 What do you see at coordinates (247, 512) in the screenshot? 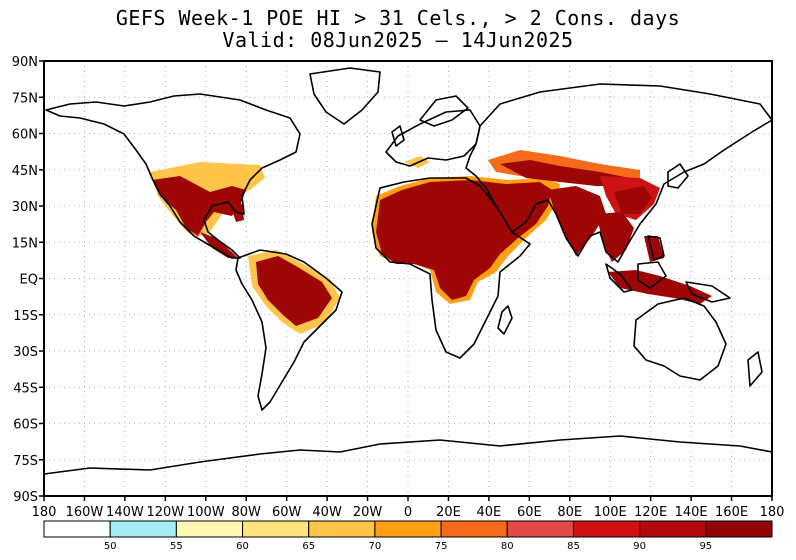
I see `lon-label: 80W` at bounding box center [247, 512].